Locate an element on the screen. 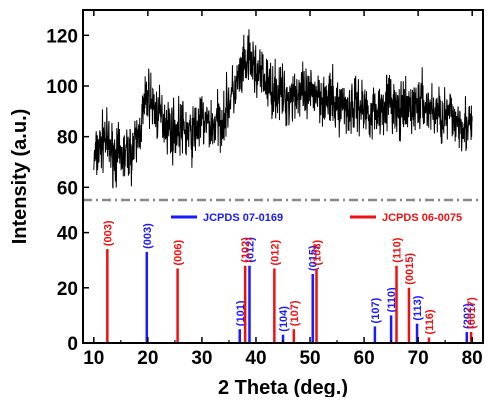 The height and width of the screenshot is (402, 491). peak-hkl-label: (101) is located at coordinates (241, 313).